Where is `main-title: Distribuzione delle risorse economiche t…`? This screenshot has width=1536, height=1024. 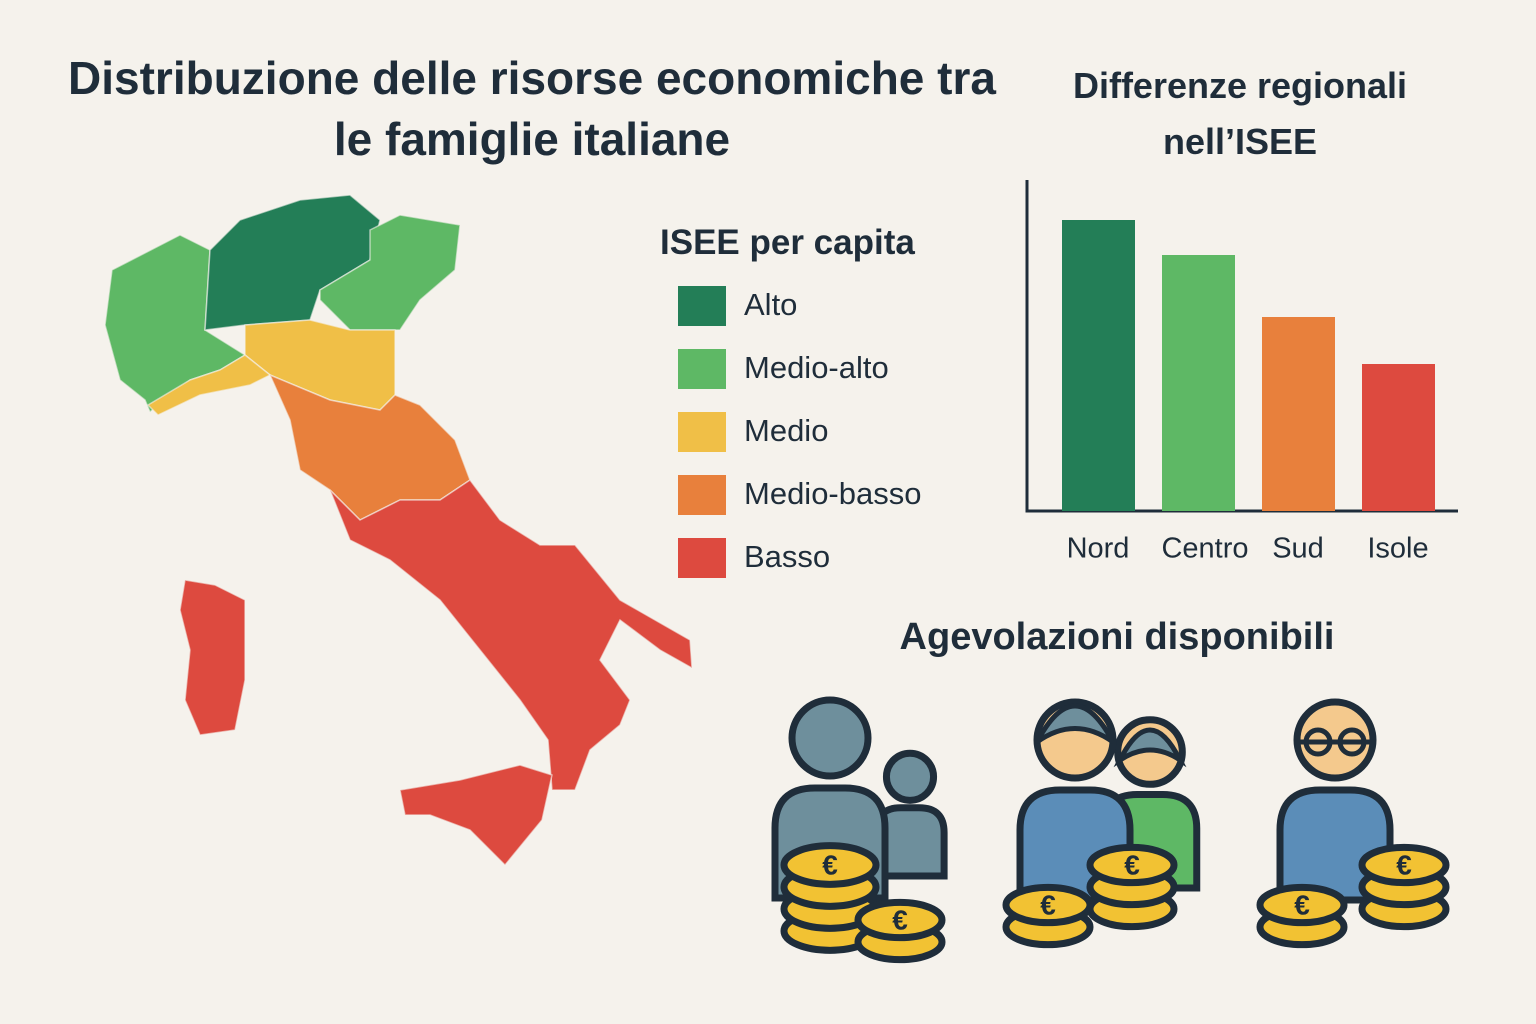 main-title: Distribuzione delle risorse economiche t… is located at coordinates (532, 109).